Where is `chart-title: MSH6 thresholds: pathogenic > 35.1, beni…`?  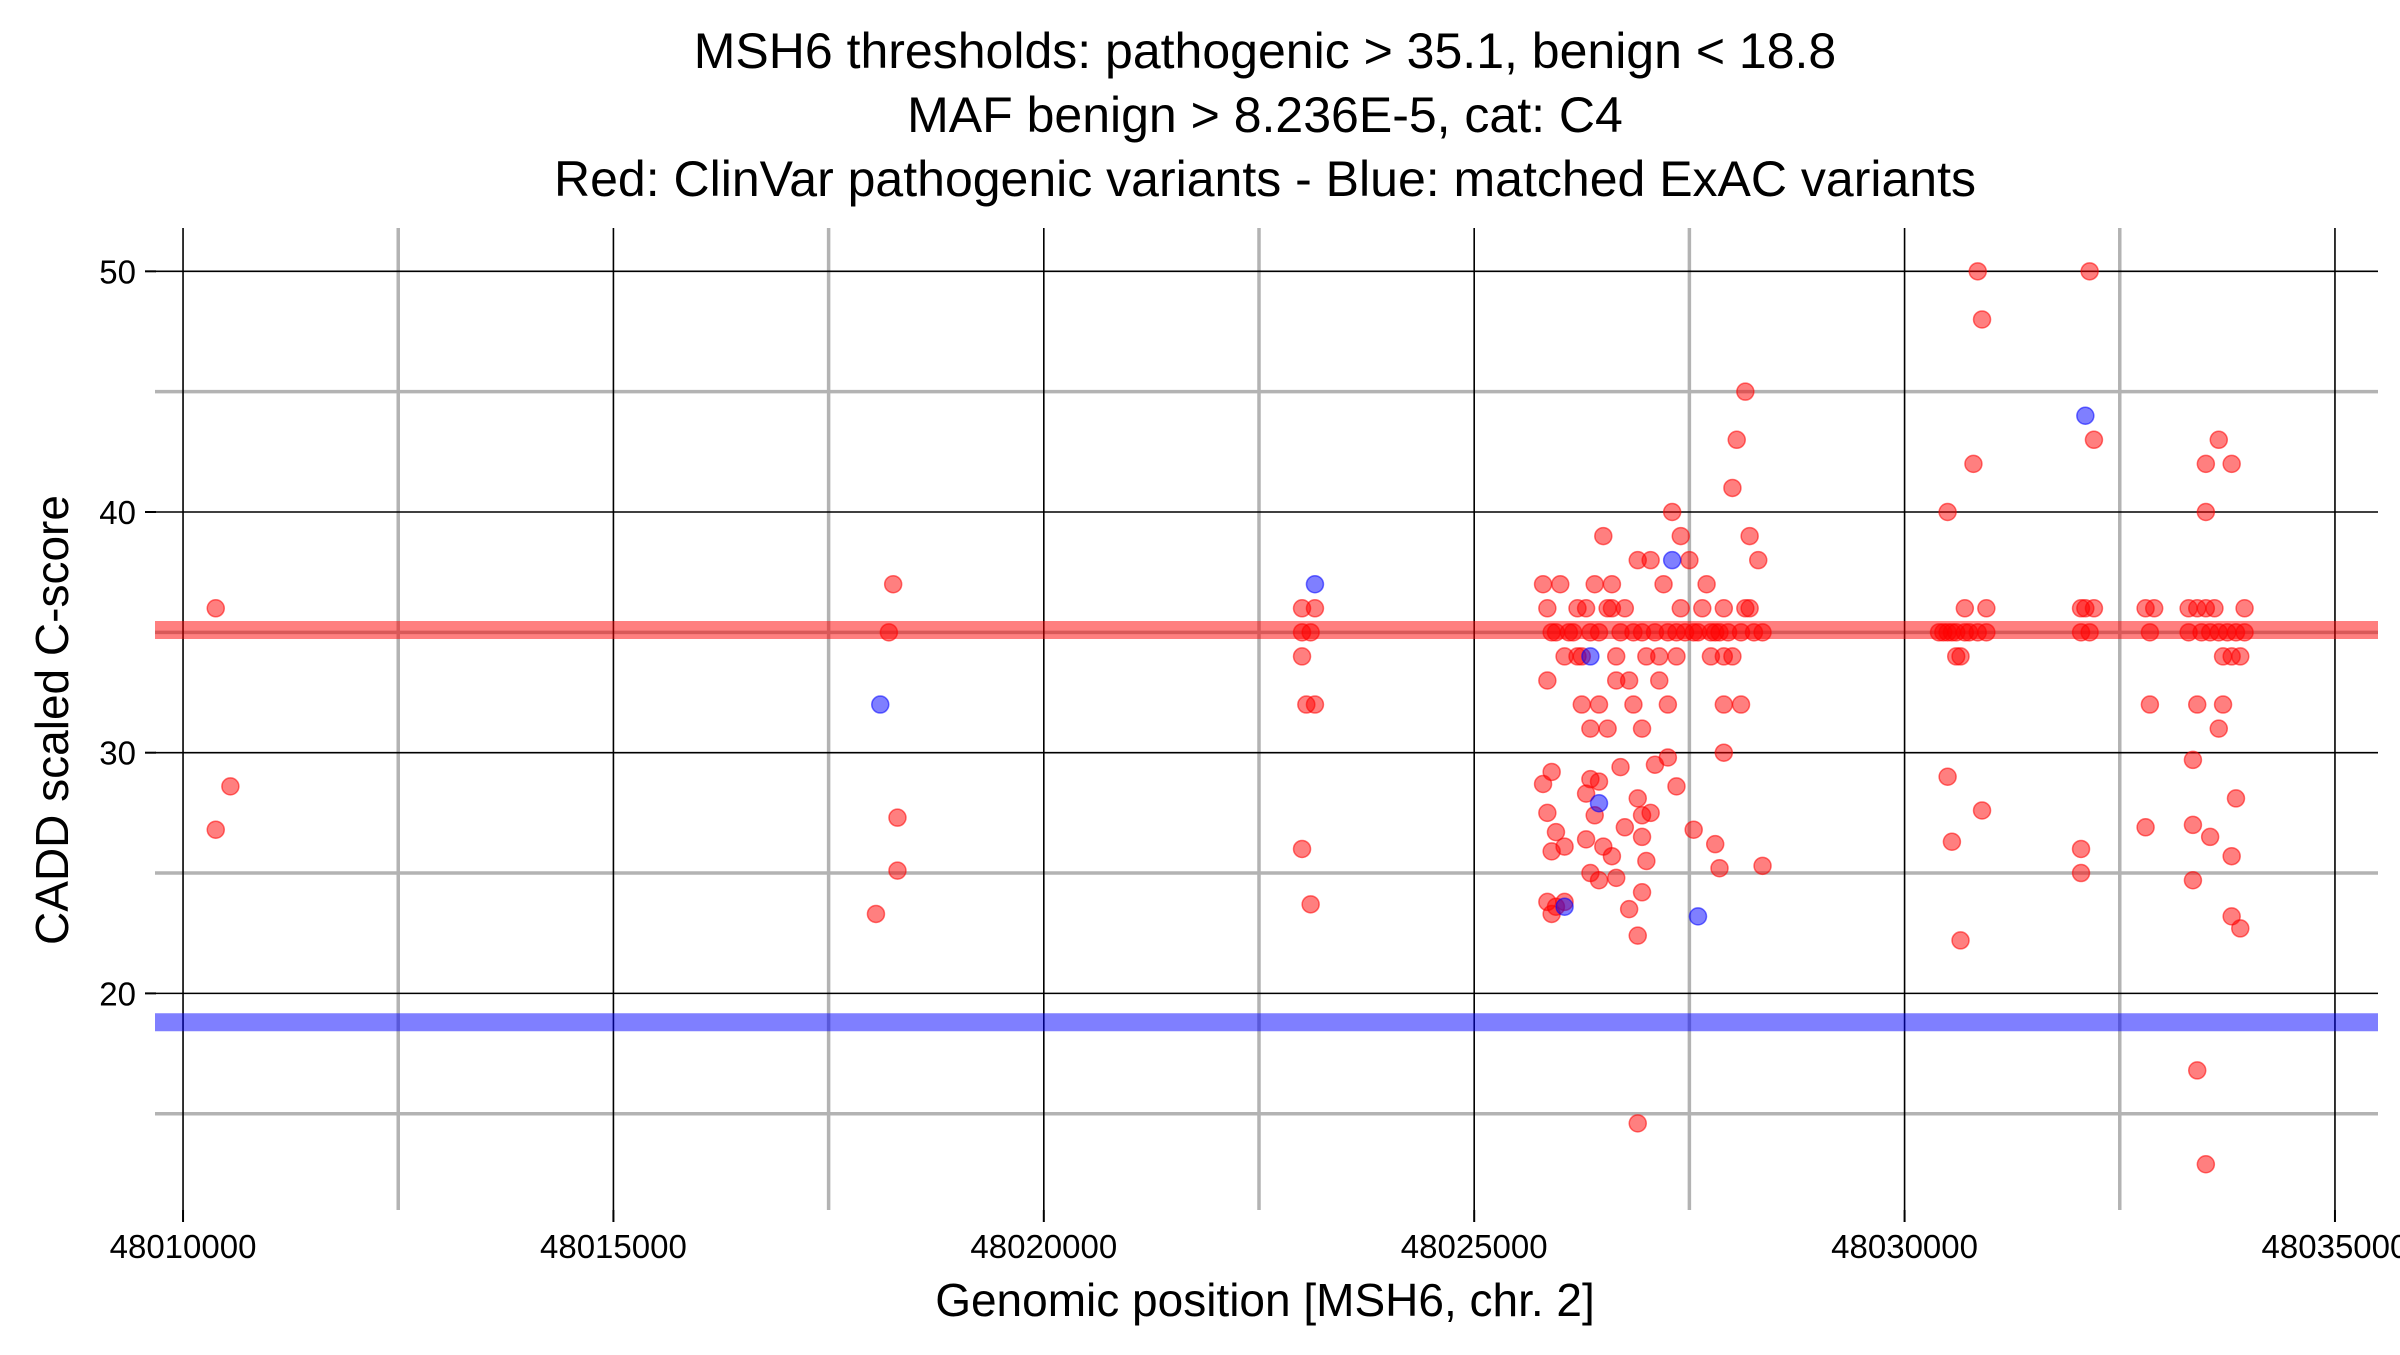
chart-title: MSH6 thresholds: pathogenic > 35.1, beni… is located at coordinates (1265, 115).